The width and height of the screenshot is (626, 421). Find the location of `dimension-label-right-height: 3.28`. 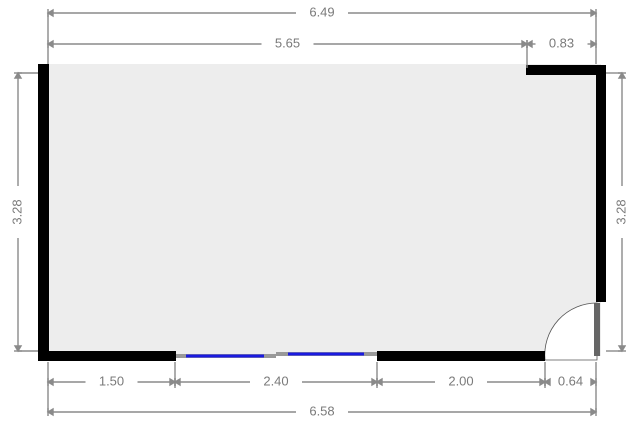

dimension-label-right-height: 3.28 is located at coordinates (619, 211).